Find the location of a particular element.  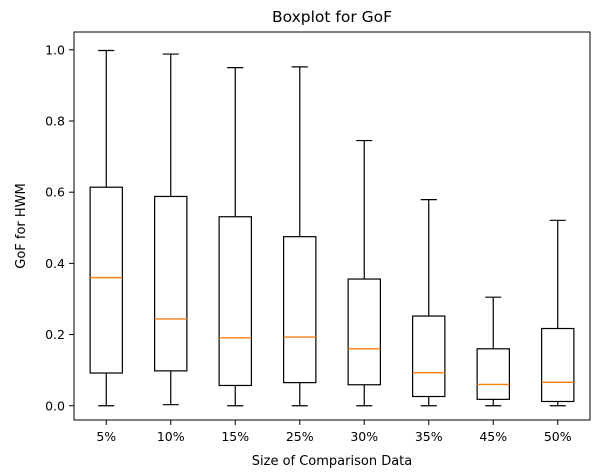

y-tick-label: 0.8 is located at coordinates (55, 120).